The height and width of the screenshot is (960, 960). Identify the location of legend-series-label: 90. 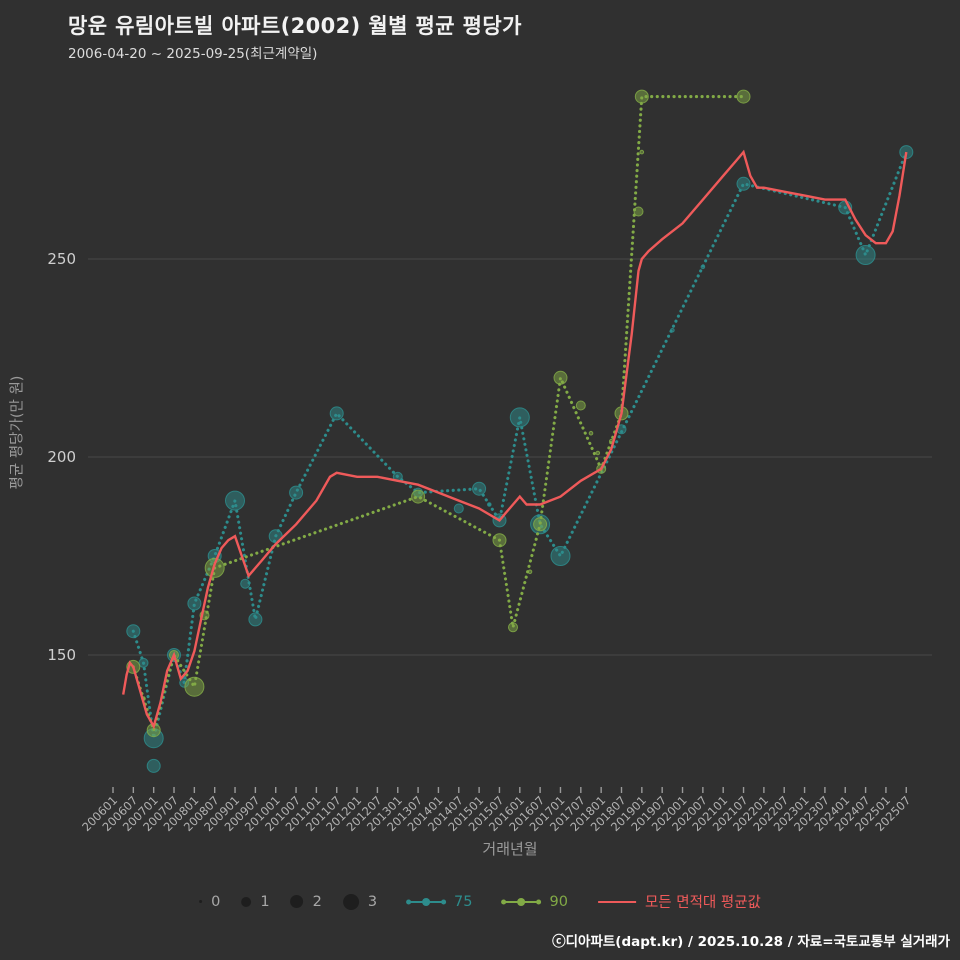
(558, 901).